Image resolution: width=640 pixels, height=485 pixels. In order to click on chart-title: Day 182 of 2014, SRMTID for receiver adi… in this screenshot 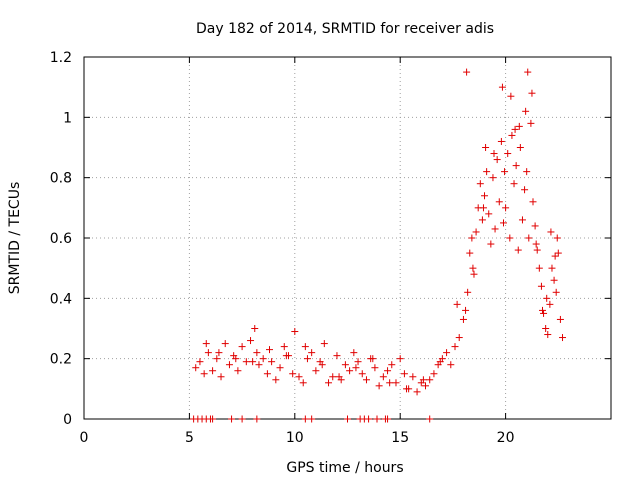, I will do `click(345, 29)`.